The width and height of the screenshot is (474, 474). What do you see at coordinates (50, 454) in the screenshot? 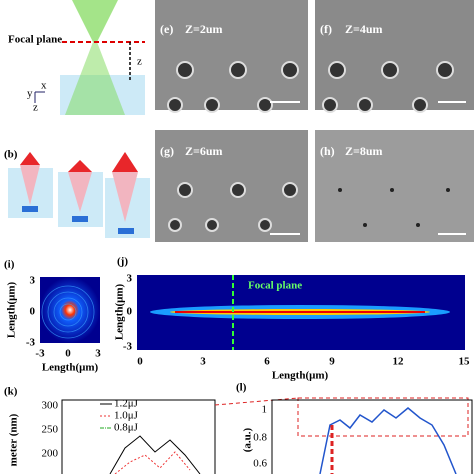
I see `y-tick-label: 200` at bounding box center [50, 454].